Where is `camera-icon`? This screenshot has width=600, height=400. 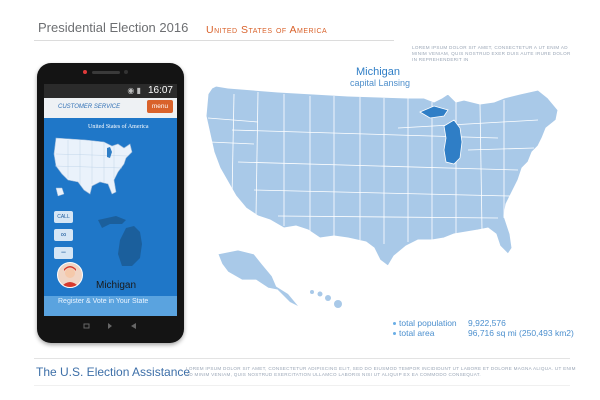 camera-icon is located at coordinates (85, 72).